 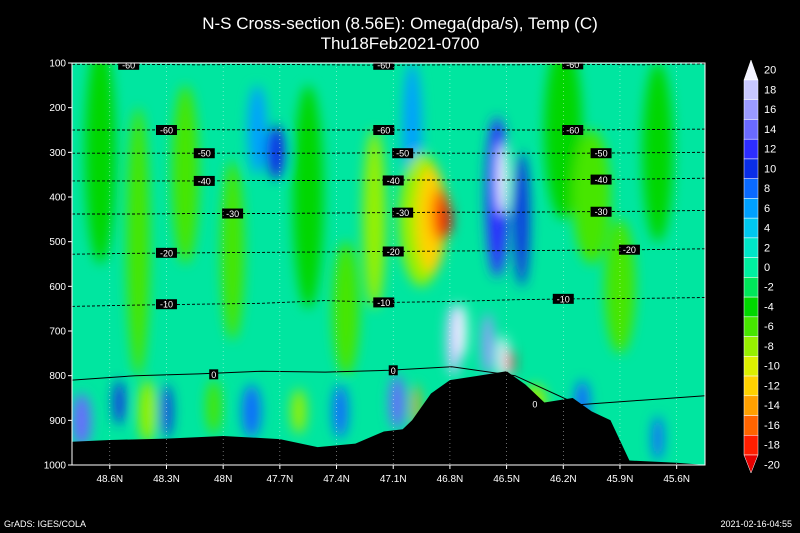 What do you see at coordinates (772, 465) in the screenshot?
I see `colorbar-label: -20` at bounding box center [772, 465].